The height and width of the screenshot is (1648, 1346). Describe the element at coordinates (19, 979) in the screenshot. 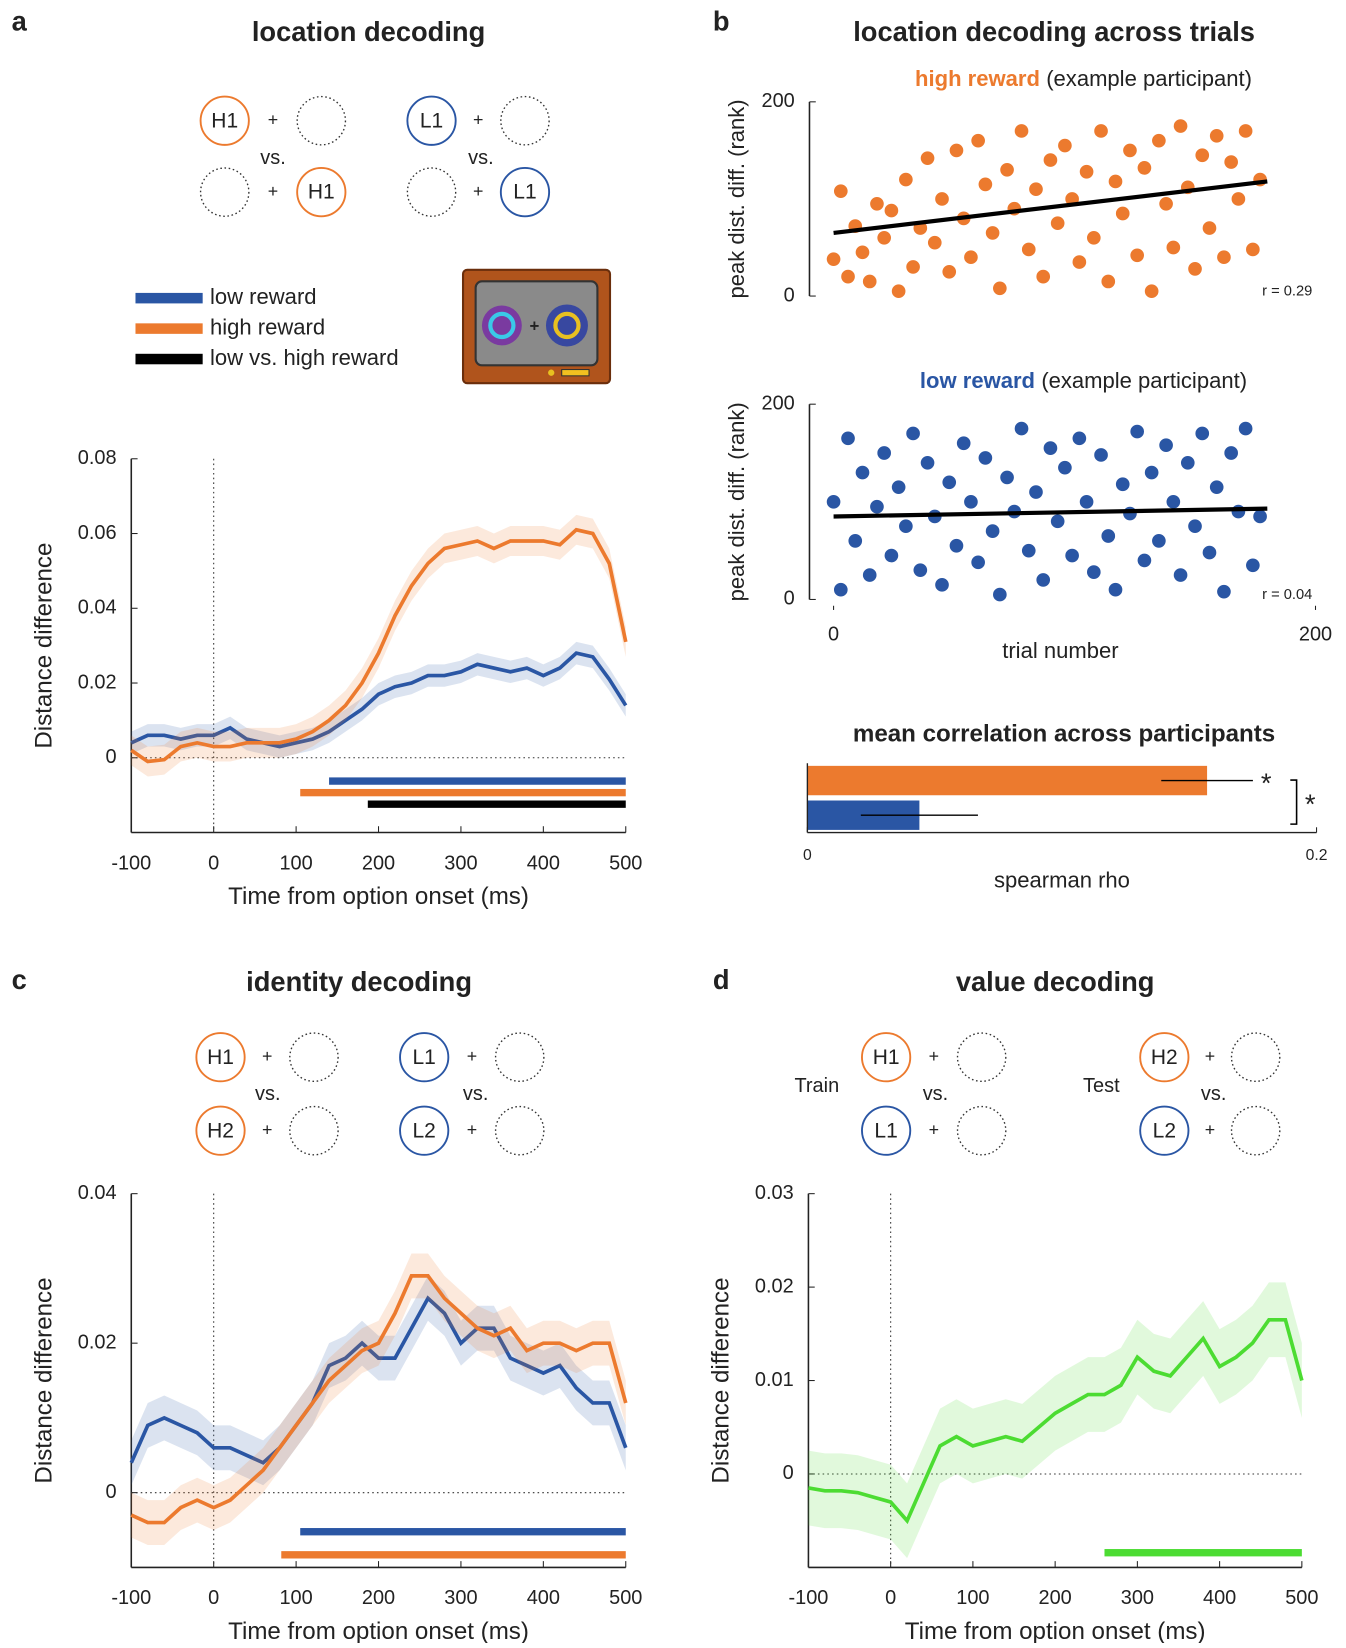

I see `panel-label: c` at that location.